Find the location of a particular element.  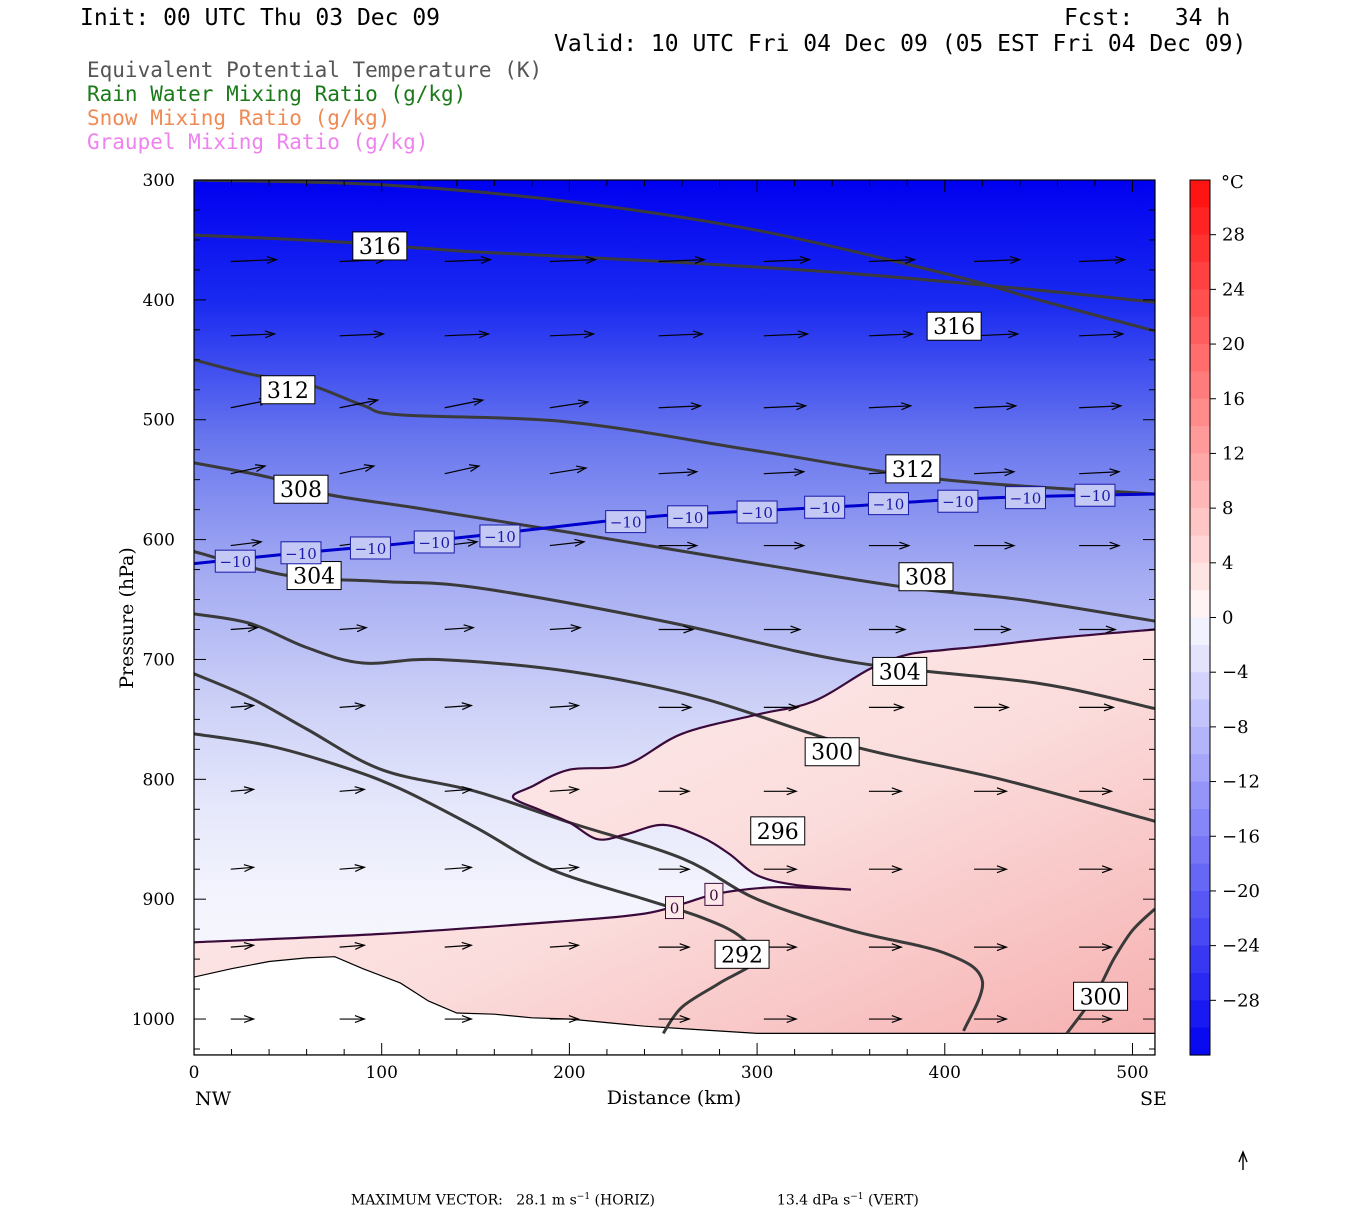

colorbar-tick-label: −4 is located at coordinates (1235, 672).